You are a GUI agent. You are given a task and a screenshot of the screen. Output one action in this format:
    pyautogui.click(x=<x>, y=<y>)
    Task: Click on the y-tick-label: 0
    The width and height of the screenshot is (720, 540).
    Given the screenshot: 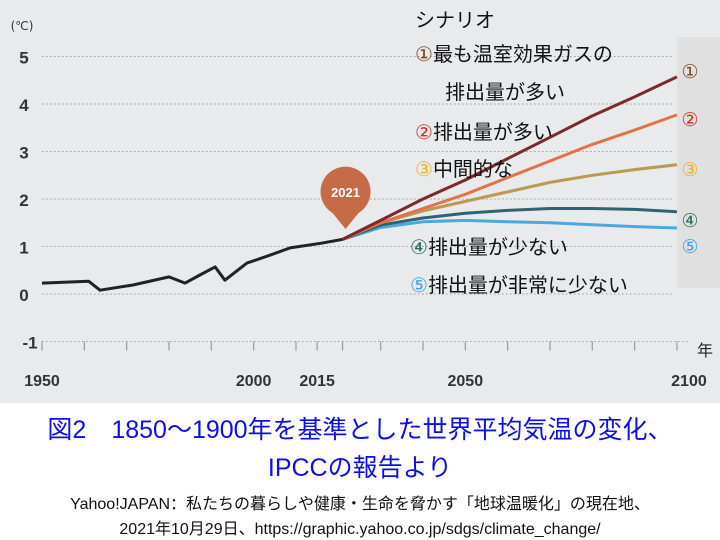 What is the action you would take?
    pyautogui.click(x=23, y=295)
    